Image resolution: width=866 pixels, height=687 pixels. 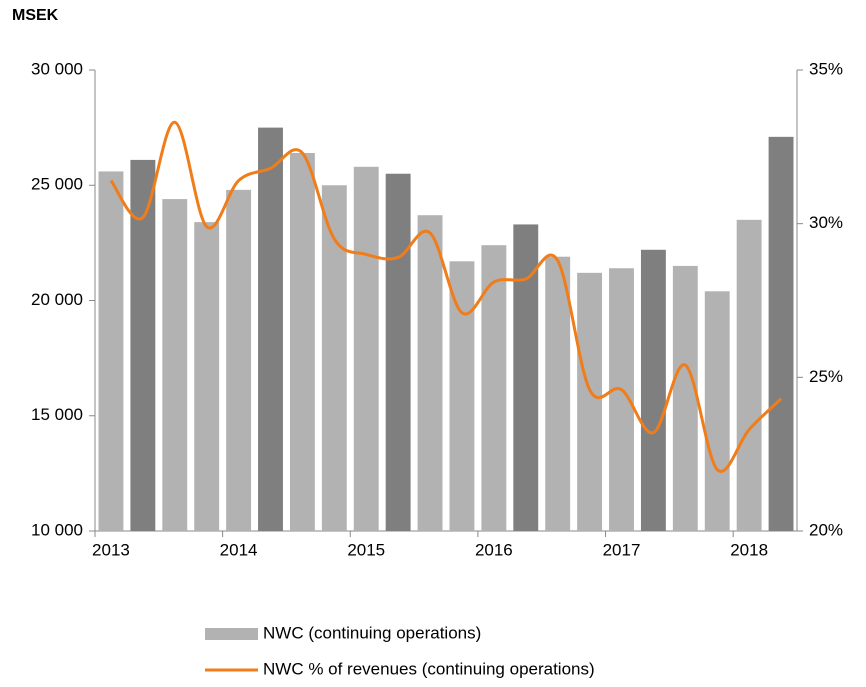 What do you see at coordinates (826, 68) in the screenshot?
I see `y2-tick-label: 35%` at bounding box center [826, 68].